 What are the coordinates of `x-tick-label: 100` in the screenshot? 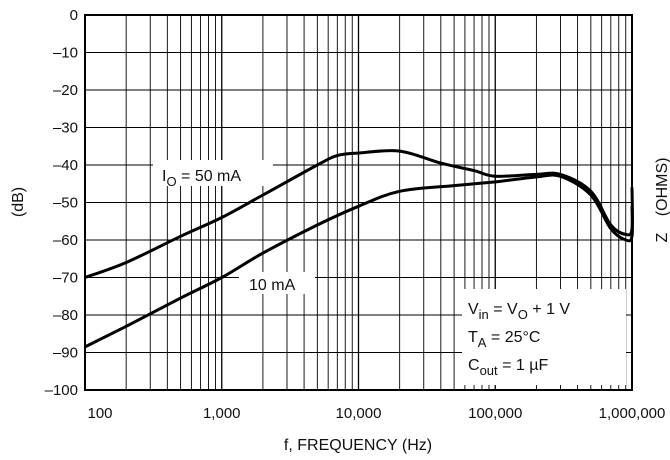 It's located at (99, 413).